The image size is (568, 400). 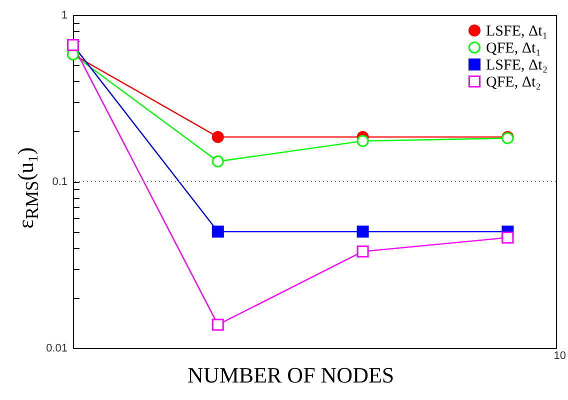 What do you see at coordinates (513, 82) in the screenshot?
I see `legend-label: QFE, Δt₂` at bounding box center [513, 82].